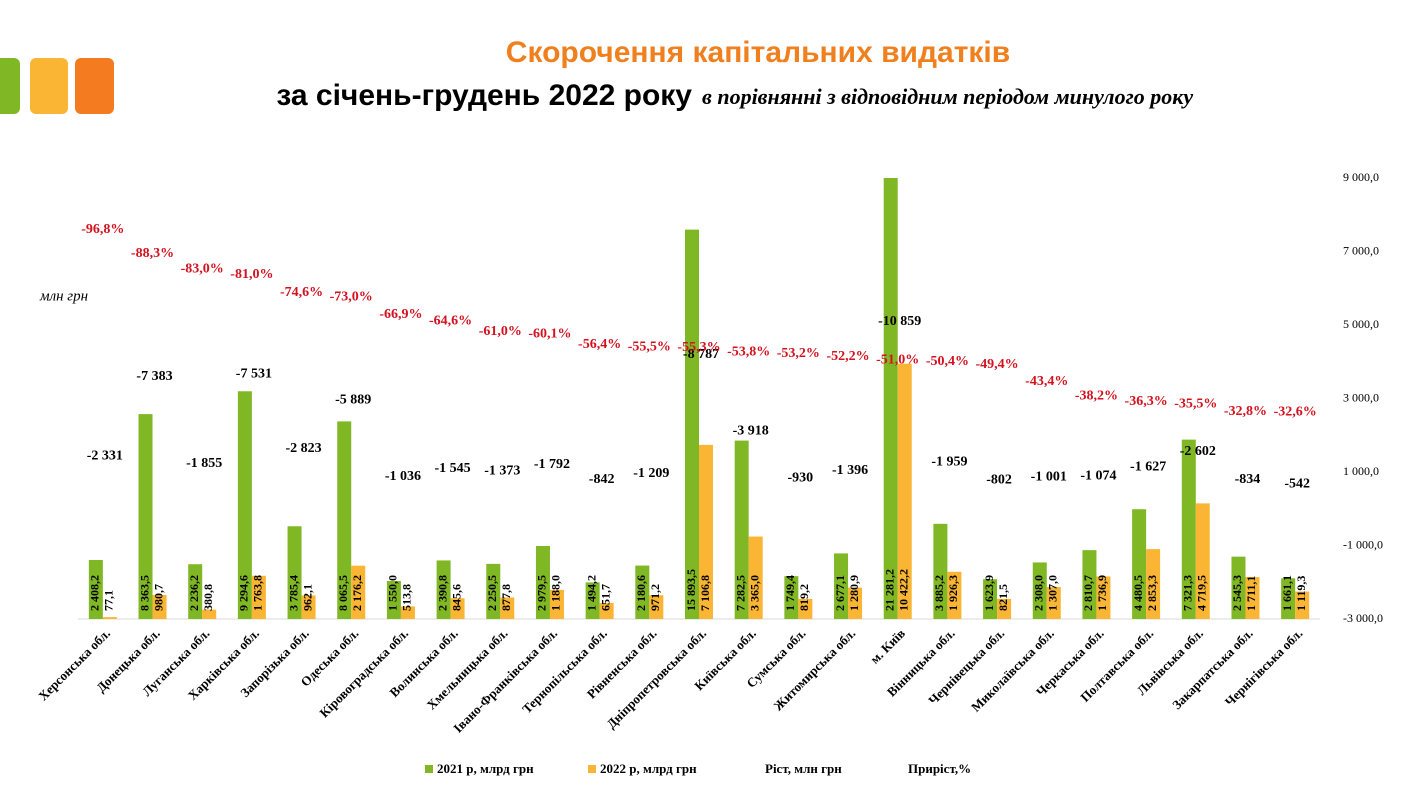 This screenshot has height=792, width=1410. I want to click on bar-value-label: 1 736,9, so click(1102, 593).